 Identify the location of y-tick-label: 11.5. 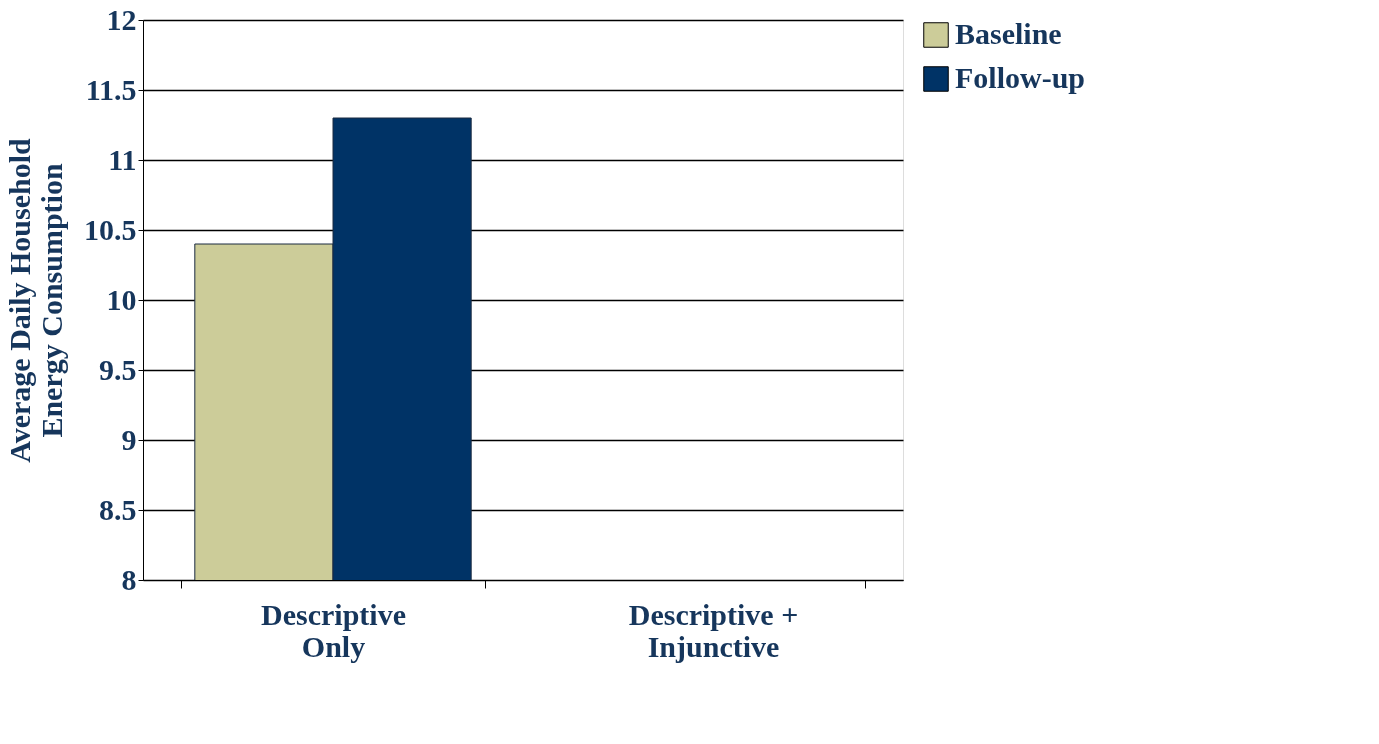
(111, 89).